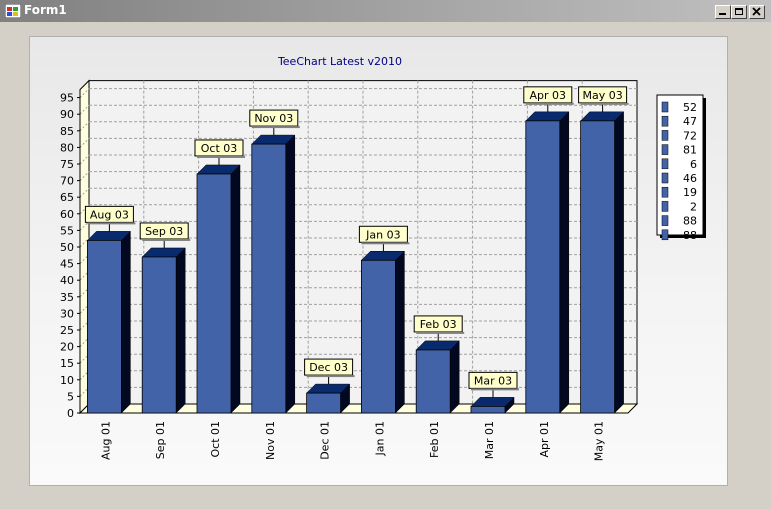 This screenshot has width=771, height=509. Describe the element at coordinates (13, 11) in the screenshot. I see `app-icon` at that location.